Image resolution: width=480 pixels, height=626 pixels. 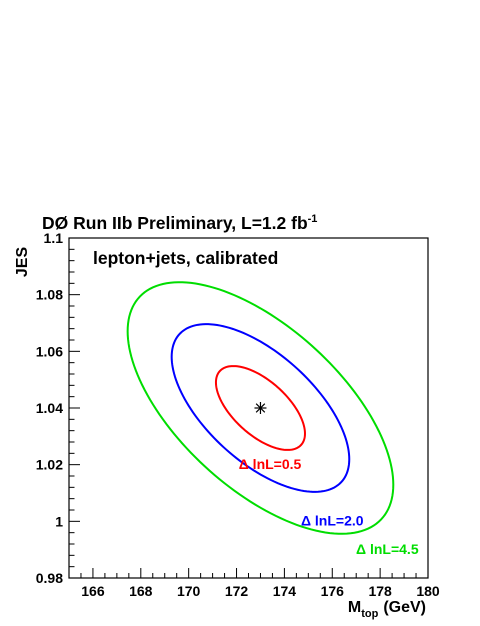 I want to click on best-fit-marker, so click(x=260, y=408).